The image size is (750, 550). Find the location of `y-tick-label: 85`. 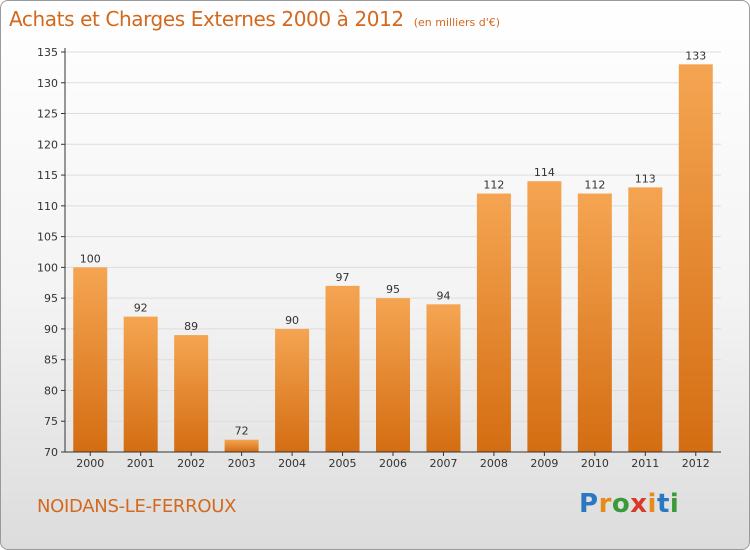

y-tick-label: 85 is located at coordinates (51, 360).